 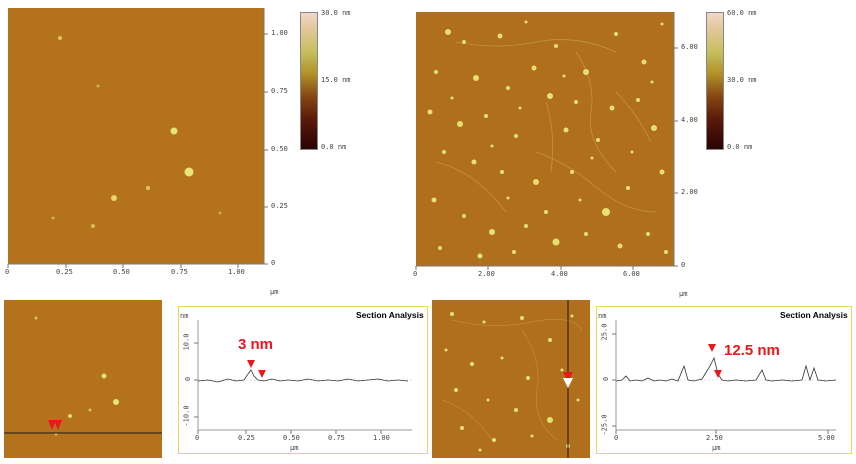 I want to click on x-tick-1-0: 0, so click(x=7, y=272).